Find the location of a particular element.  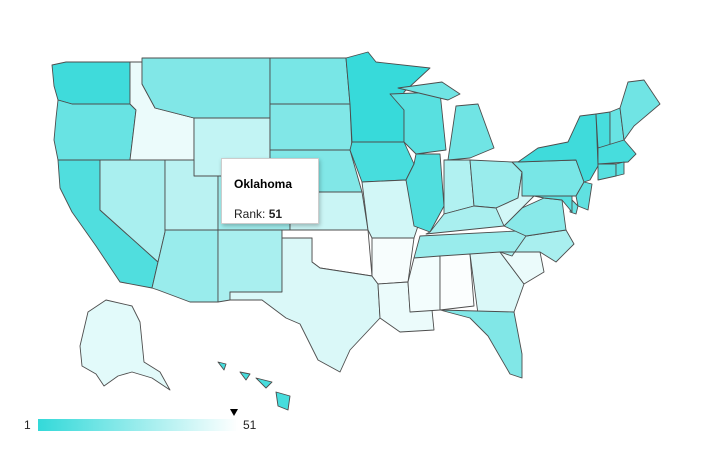

state-mt is located at coordinates (206, 88).